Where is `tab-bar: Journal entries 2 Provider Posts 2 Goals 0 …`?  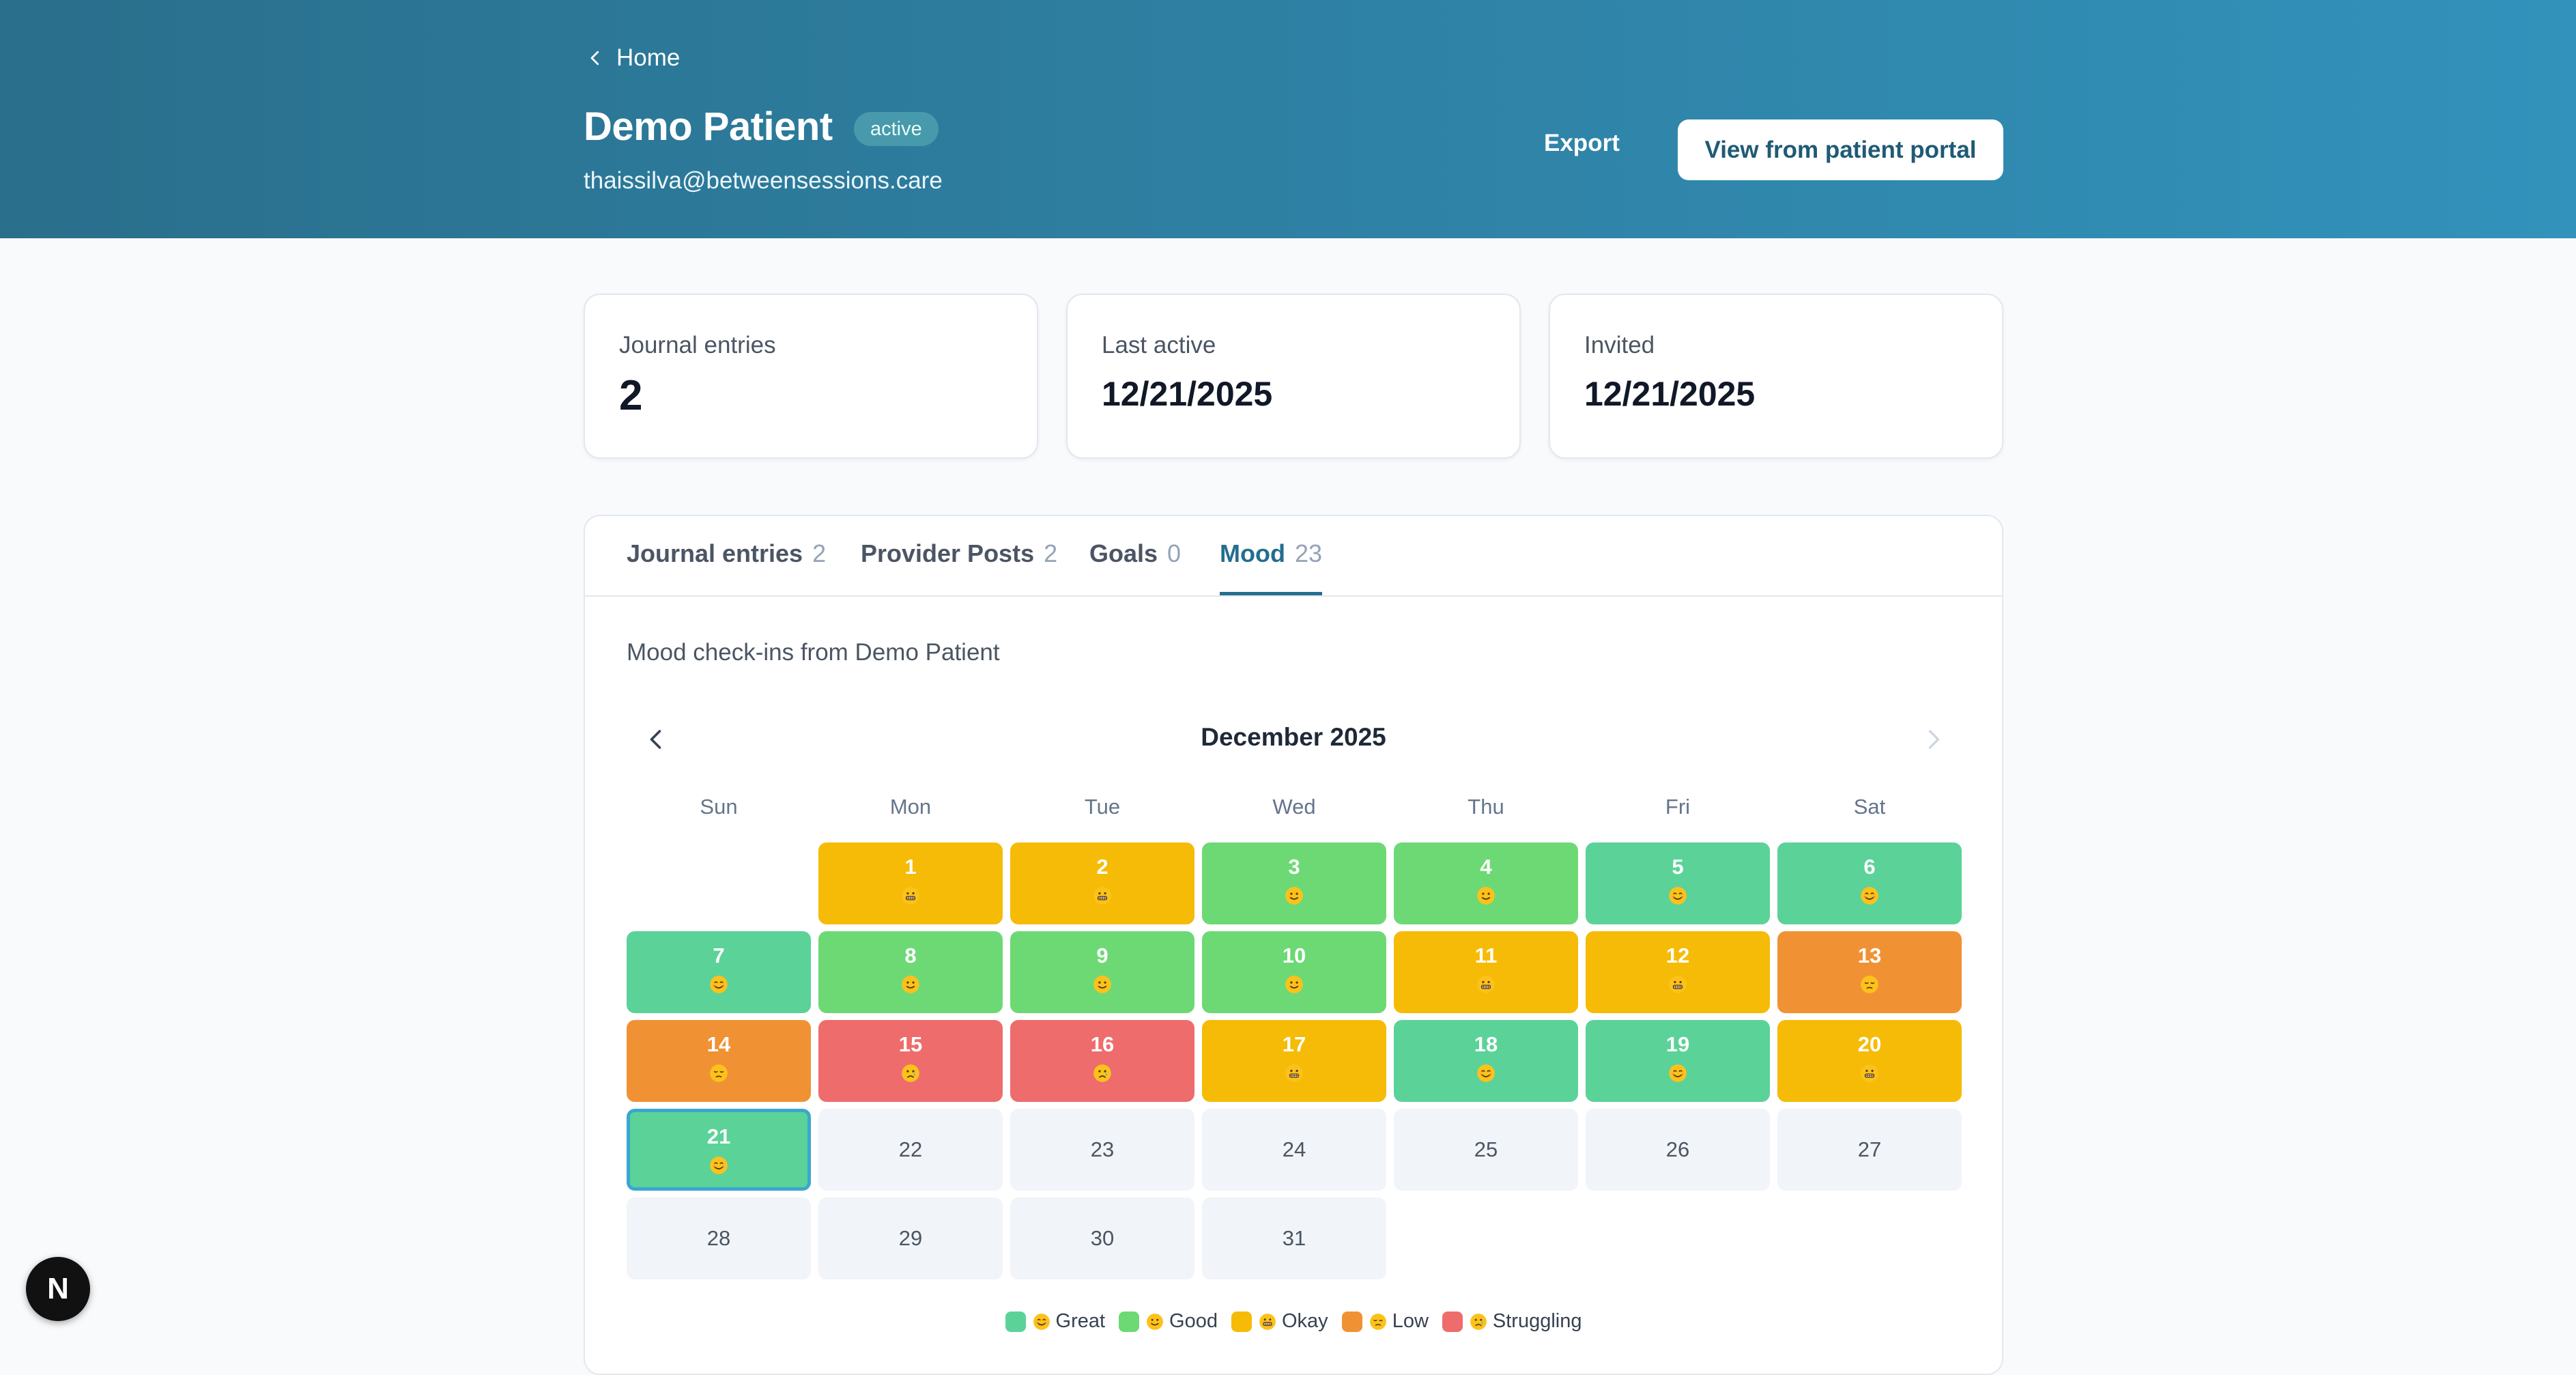
tab-bar: Journal entries 2 Provider Posts 2 Goals 0 … is located at coordinates (1293, 556).